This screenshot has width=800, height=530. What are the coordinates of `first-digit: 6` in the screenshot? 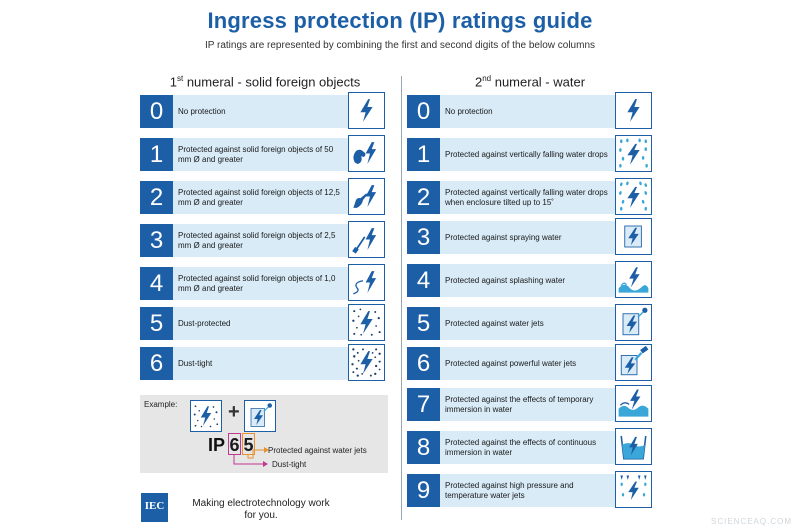 It's located at (234, 444).